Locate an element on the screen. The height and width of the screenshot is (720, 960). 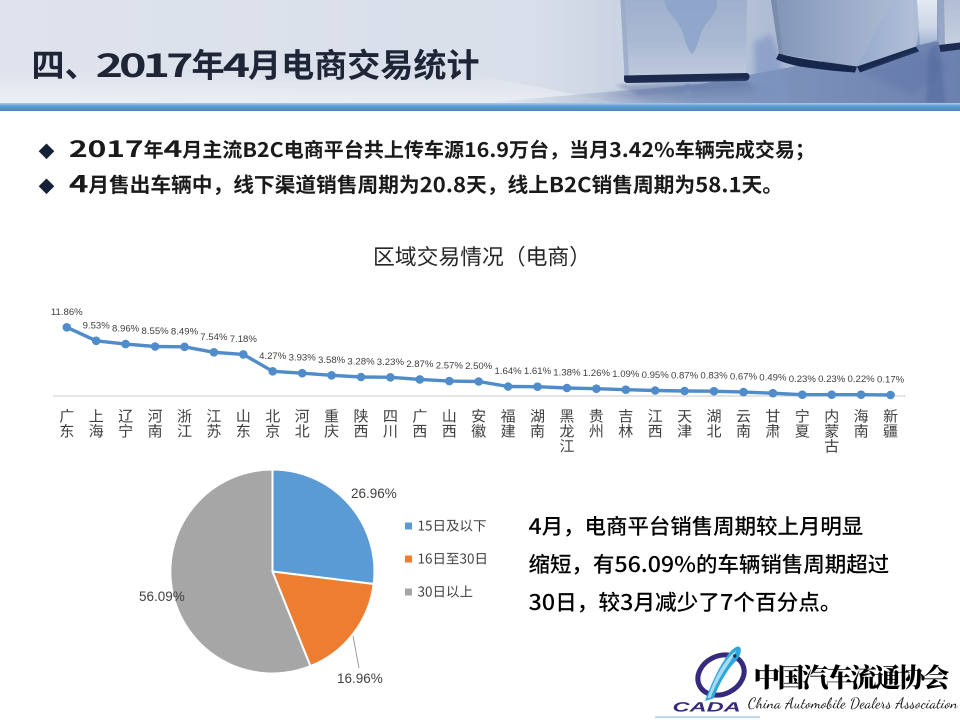
svg-text: 1.38% is located at coordinates (567, 373).